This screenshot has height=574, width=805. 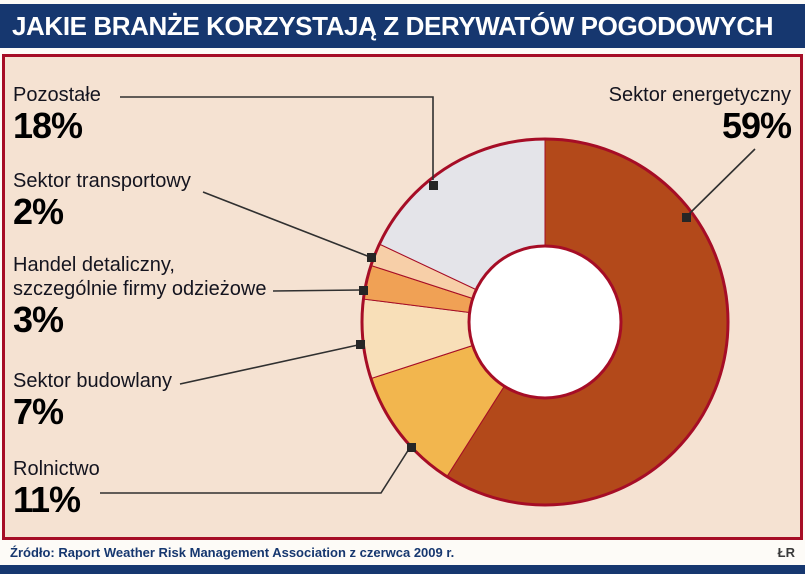 What do you see at coordinates (102, 200) in the screenshot?
I see `callout-transportowy: Sektor transportowy 2%` at bounding box center [102, 200].